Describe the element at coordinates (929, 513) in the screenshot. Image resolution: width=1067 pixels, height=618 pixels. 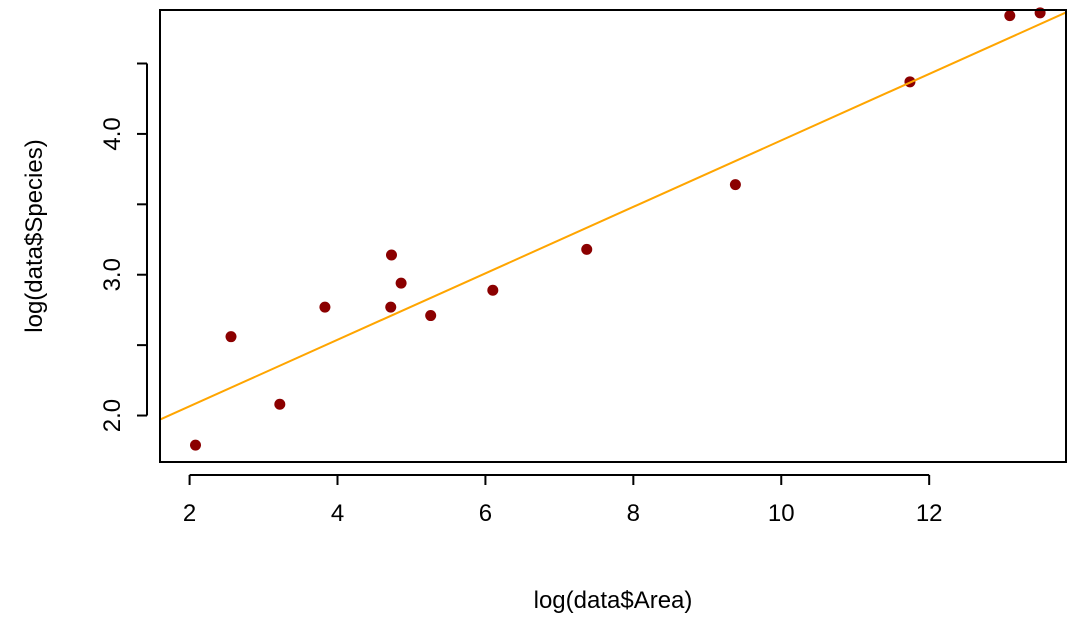
I see `x-tick-label: 12` at that location.